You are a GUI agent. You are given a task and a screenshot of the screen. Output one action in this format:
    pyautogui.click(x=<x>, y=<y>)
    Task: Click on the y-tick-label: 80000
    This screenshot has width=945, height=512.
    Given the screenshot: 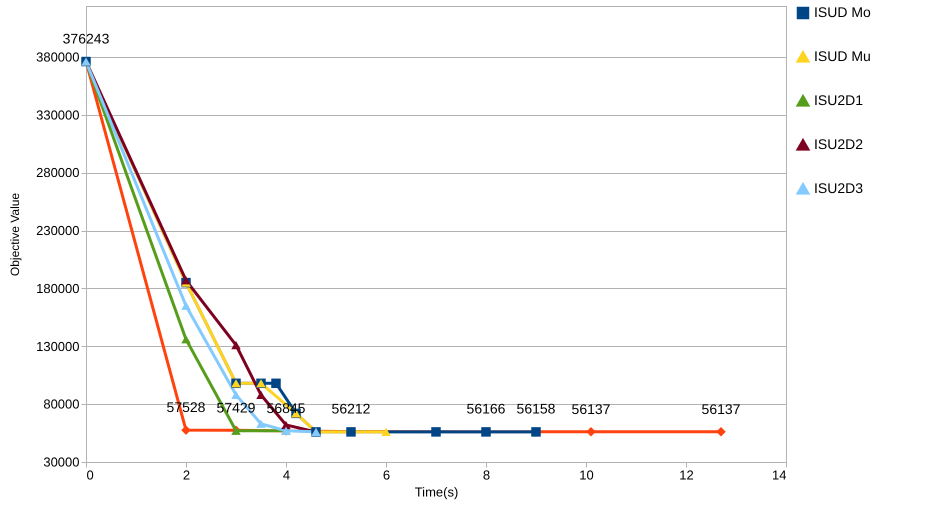 What is the action you would take?
    pyautogui.click(x=61, y=404)
    